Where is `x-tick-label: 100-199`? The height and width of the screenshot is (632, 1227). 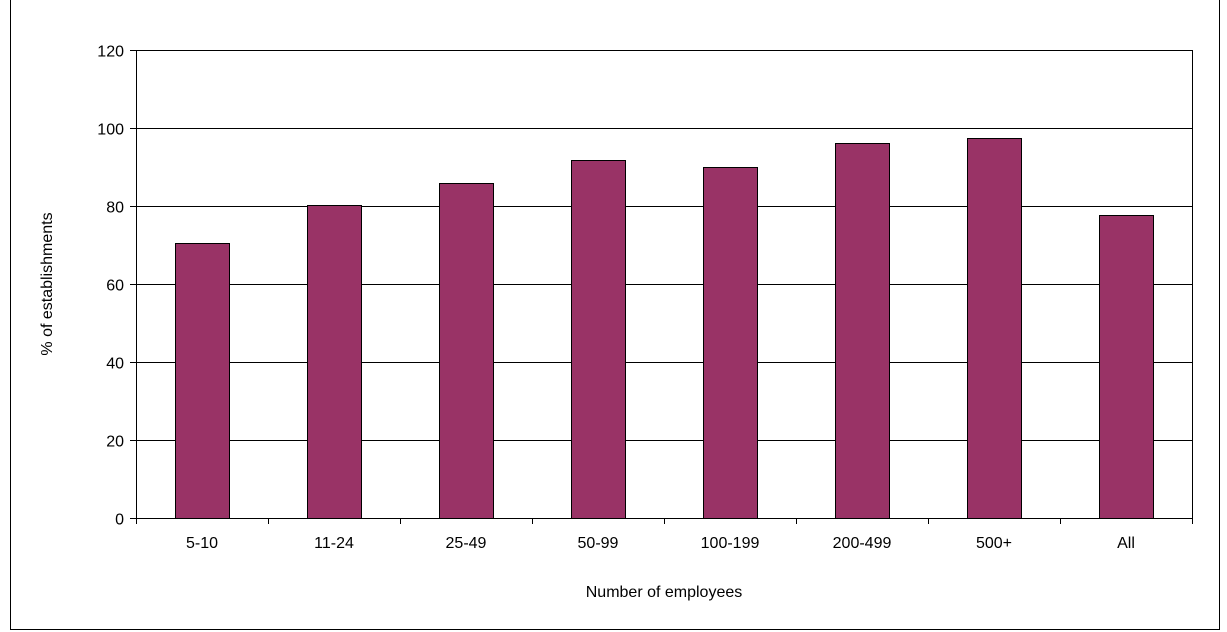
x-tick-label: 100-199 is located at coordinates (730, 543).